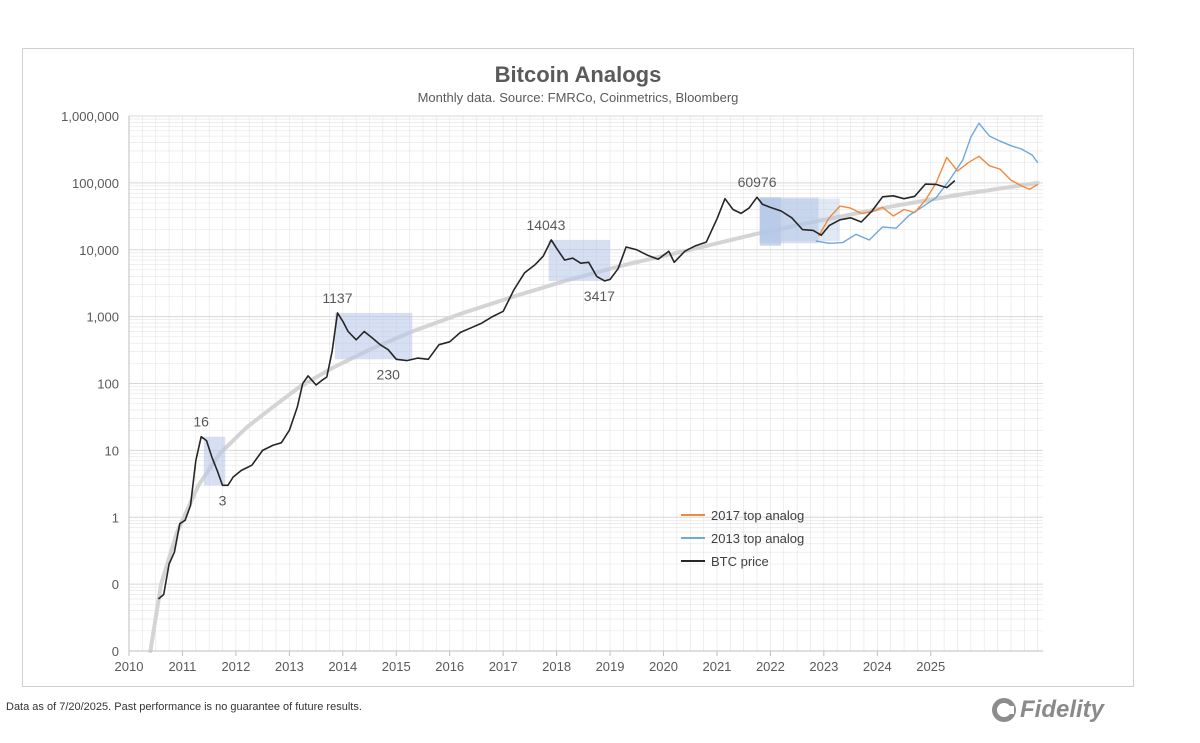 The image size is (1200, 743). I want to click on data-label: 230, so click(389, 374).